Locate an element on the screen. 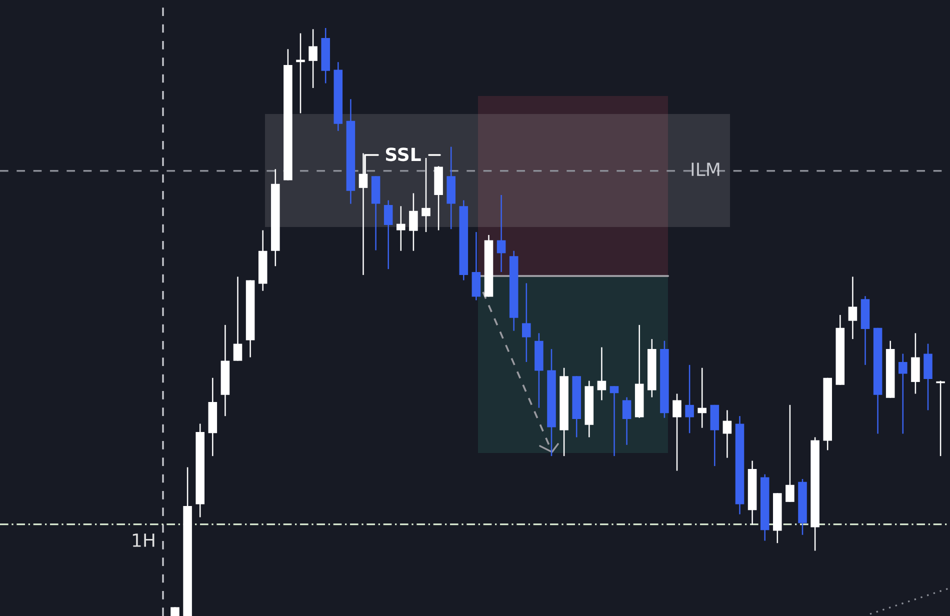  annotation: SSL is located at coordinates (403, 155).